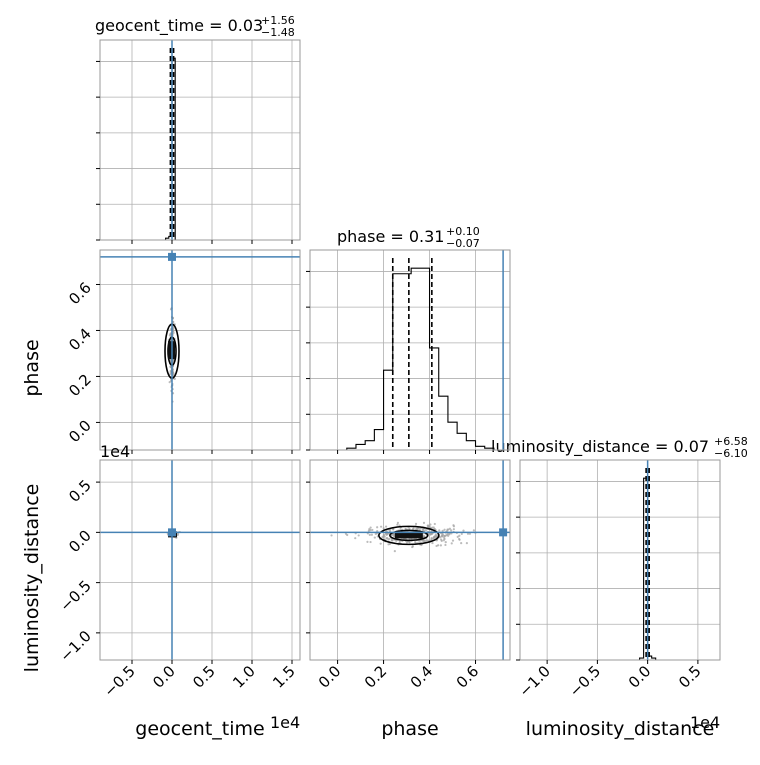 The width and height of the screenshot is (760, 765). I want to click on y-tick-label: −0.5, so click(75, 596).